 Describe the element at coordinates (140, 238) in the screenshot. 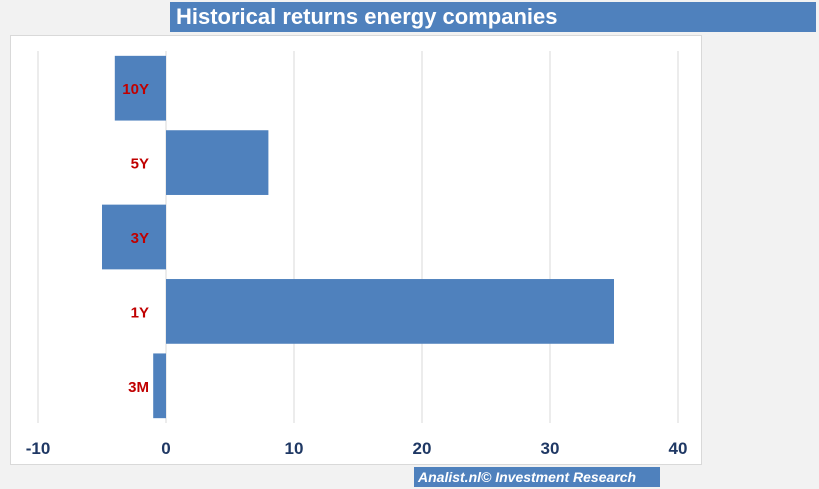

I see `category-label-3y: 3Y` at that location.